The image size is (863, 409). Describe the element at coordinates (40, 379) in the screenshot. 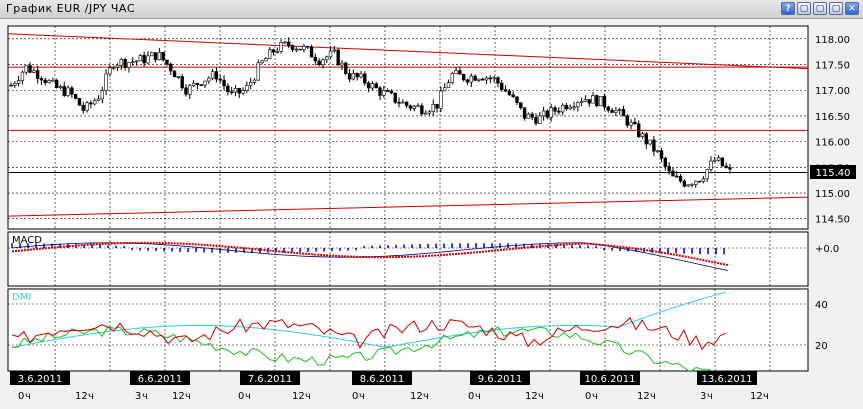

I see `date-label: 3.6.2011` at that location.